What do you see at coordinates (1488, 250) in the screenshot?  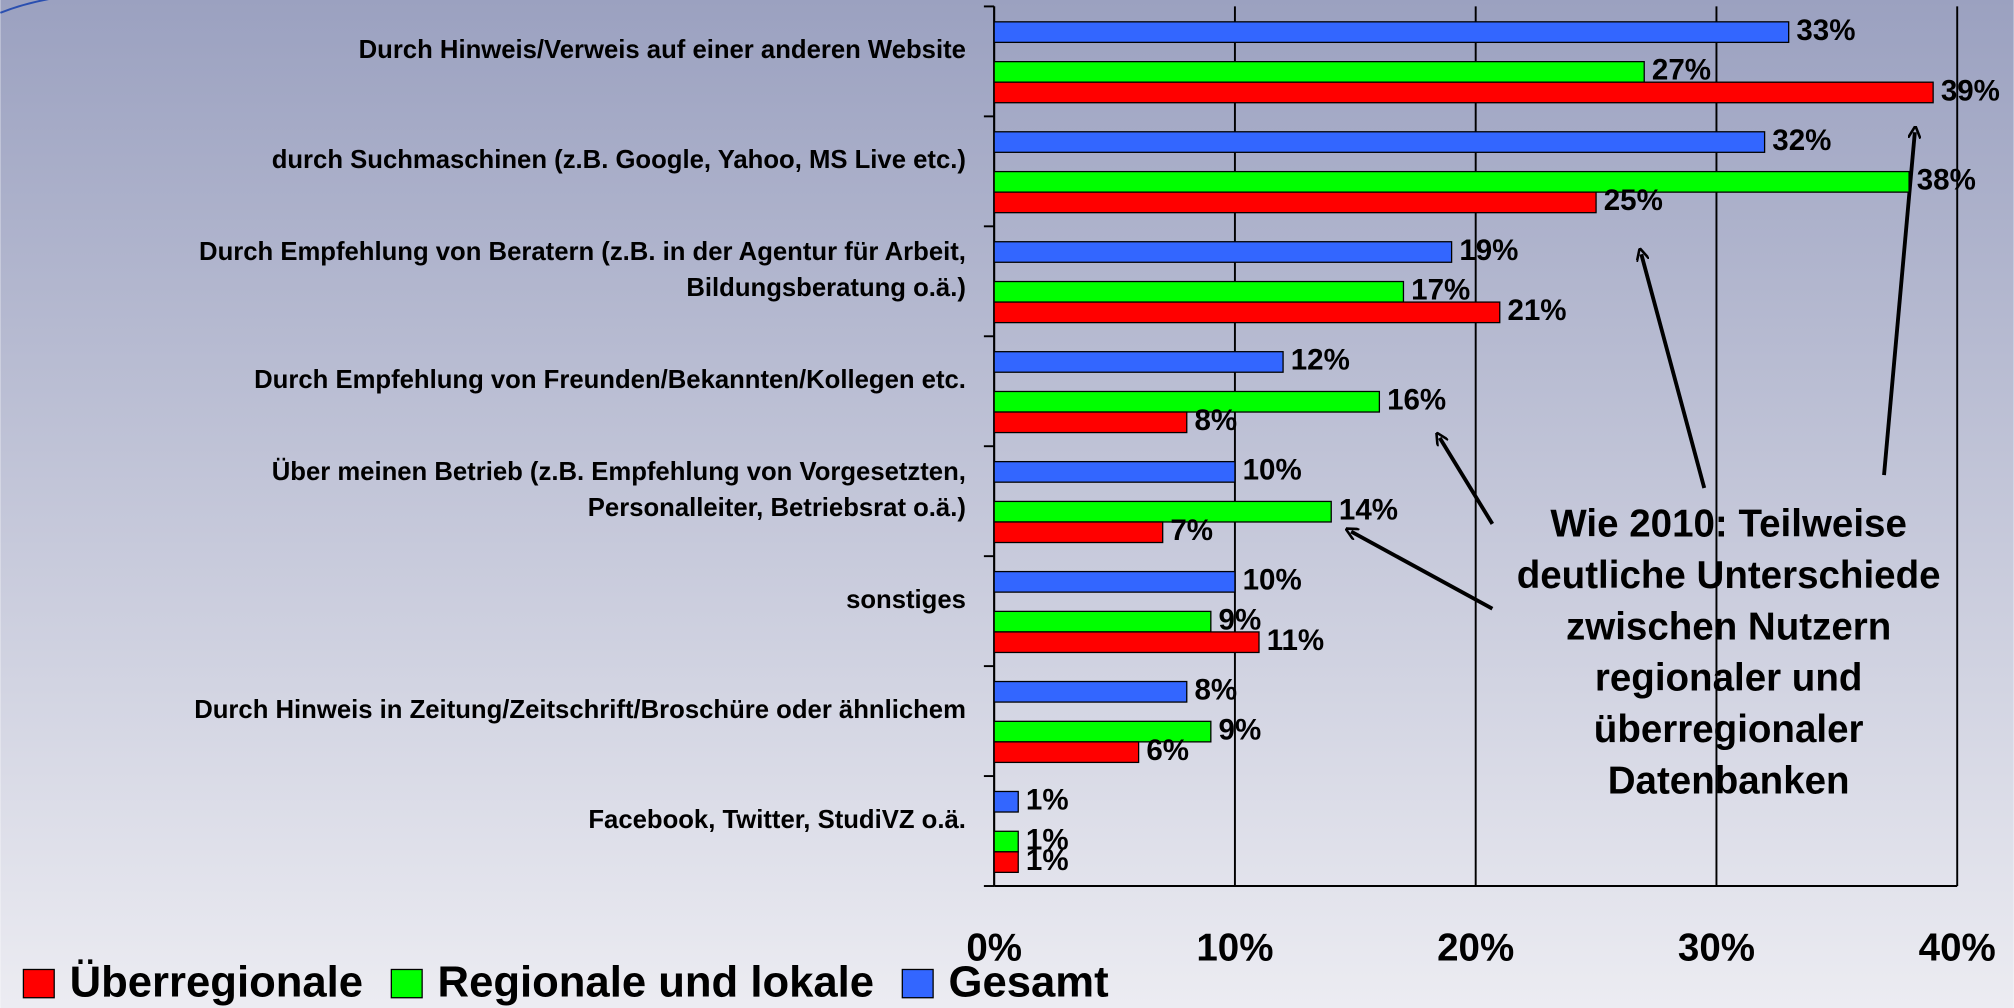 I see `data-label: 19%` at bounding box center [1488, 250].